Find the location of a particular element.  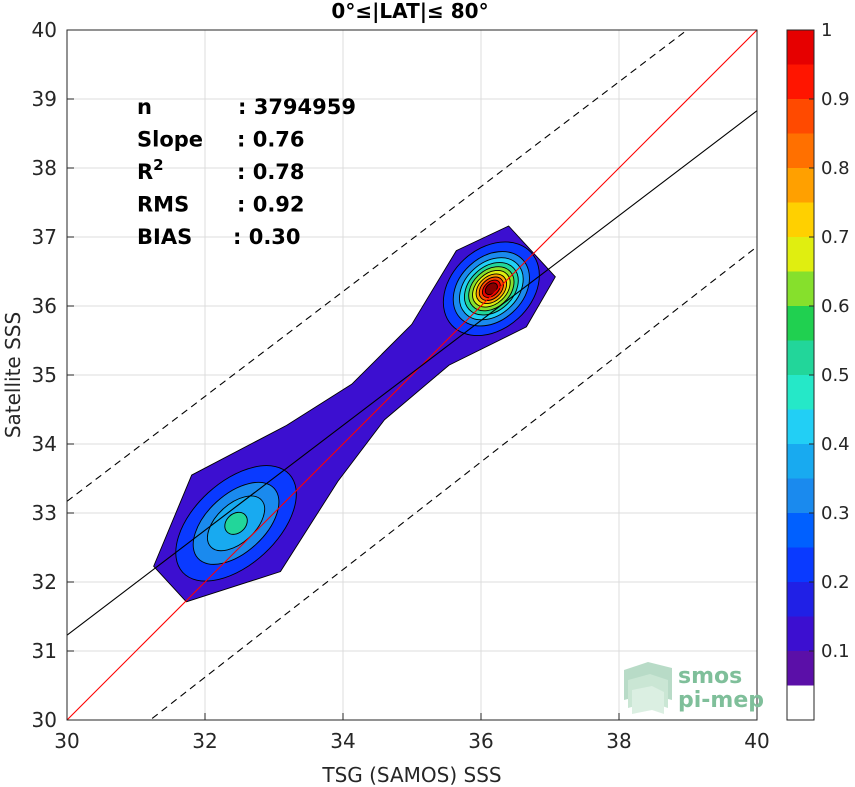

chart-title: 0°≤|LAT|≤ 80° is located at coordinates (409, 11).